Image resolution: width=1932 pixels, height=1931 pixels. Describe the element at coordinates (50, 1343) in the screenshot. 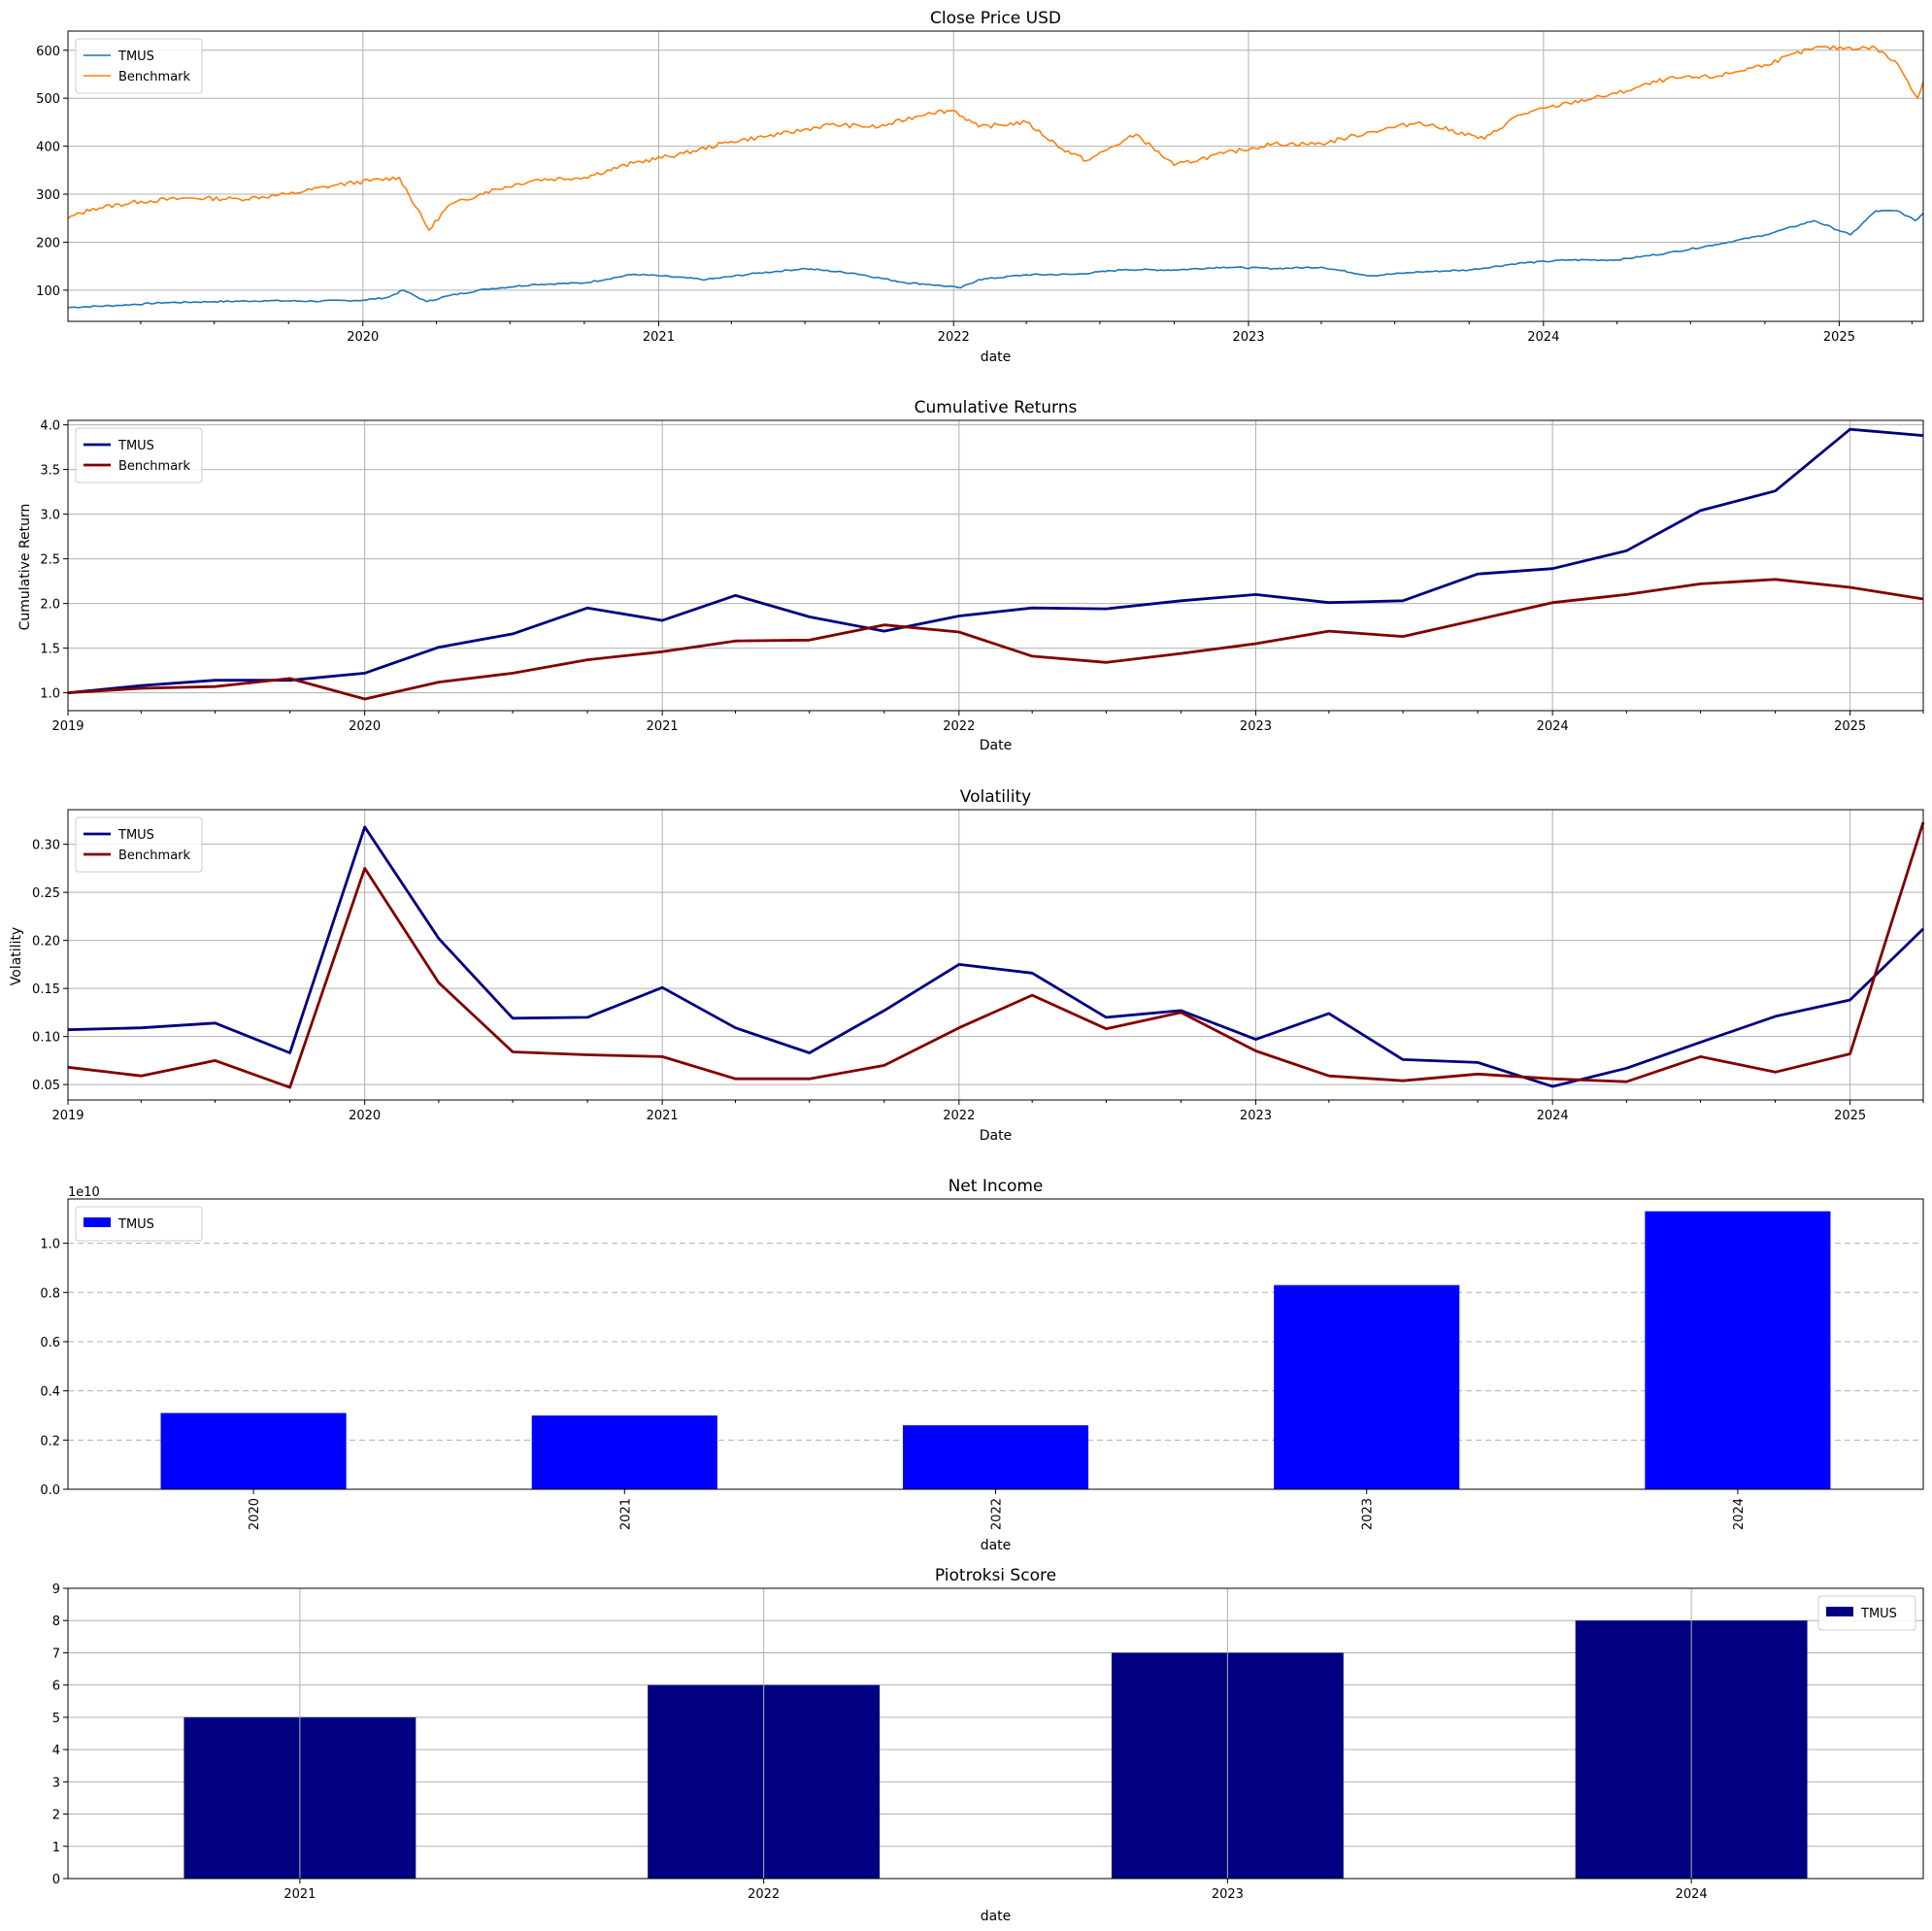

I see `y-tick-label: 0.6` at that location.